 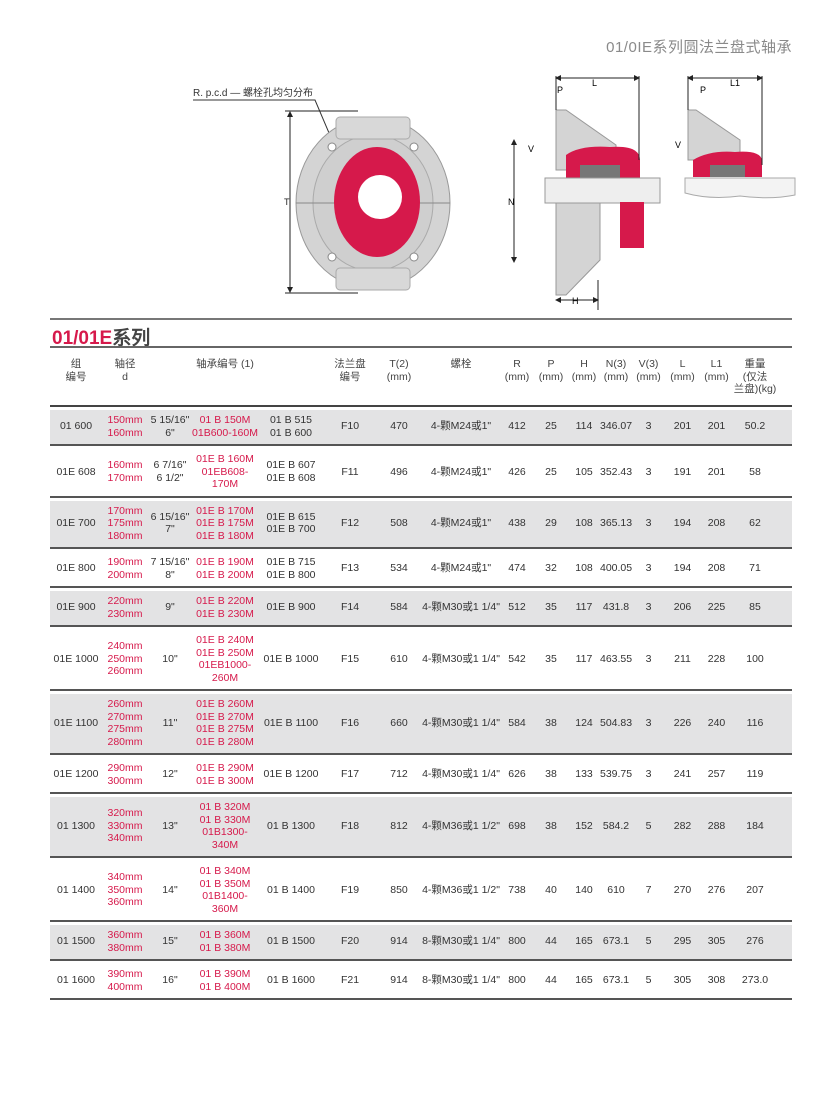 What do you see at coordinates (125, 890) in the screenshot?
I see `cell-mm: 340mm 350mm 360mm` at bounding box center [125, 890].